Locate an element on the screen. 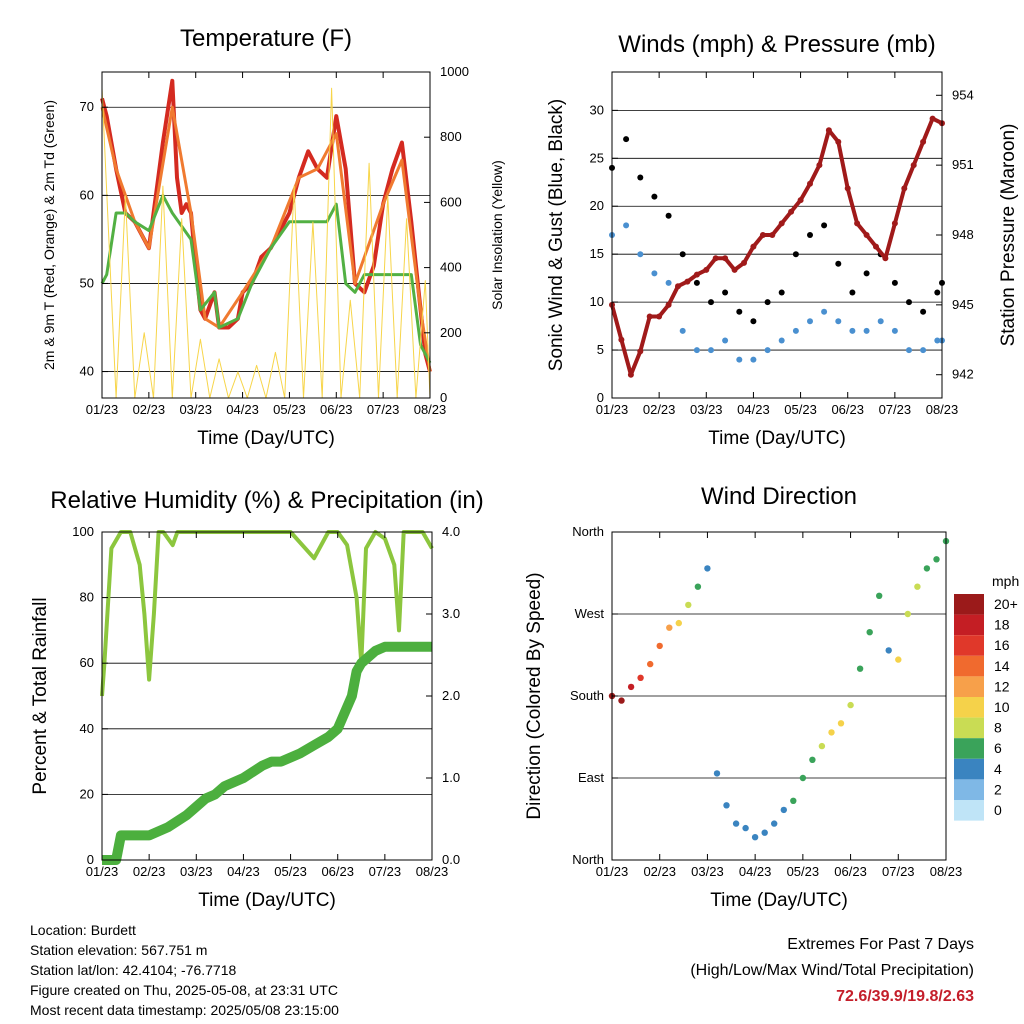  y-axis-label: Direction (Colored By Speed) is located at coordinates (534, 695).